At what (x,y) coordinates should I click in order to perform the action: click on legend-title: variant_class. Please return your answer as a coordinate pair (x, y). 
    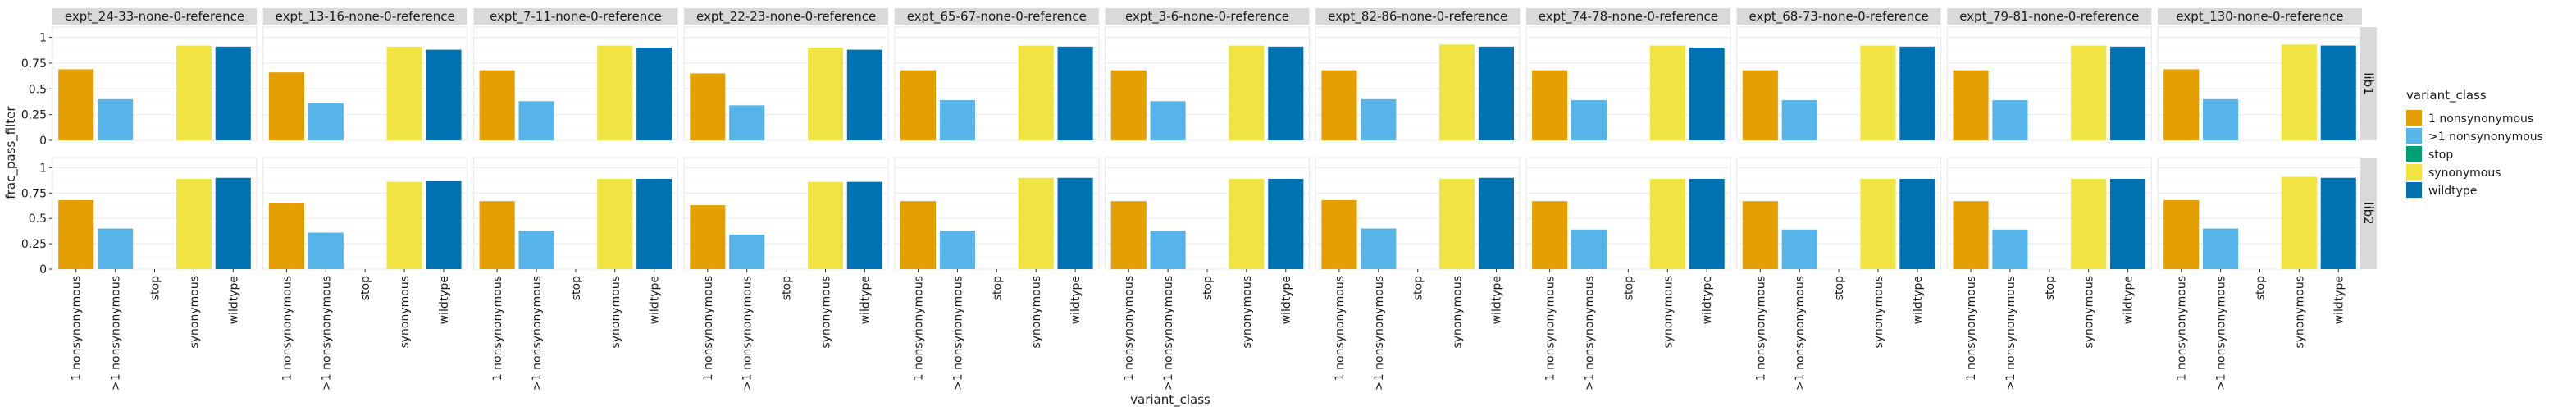
    Looking at the image, I should click on (2446, 95).